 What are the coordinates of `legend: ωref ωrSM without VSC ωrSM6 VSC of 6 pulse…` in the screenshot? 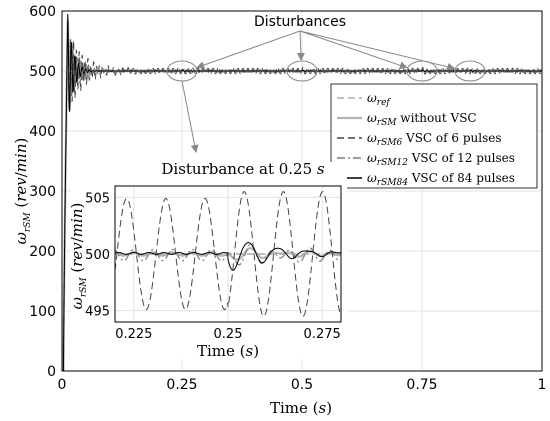 It's located at (434, 136).